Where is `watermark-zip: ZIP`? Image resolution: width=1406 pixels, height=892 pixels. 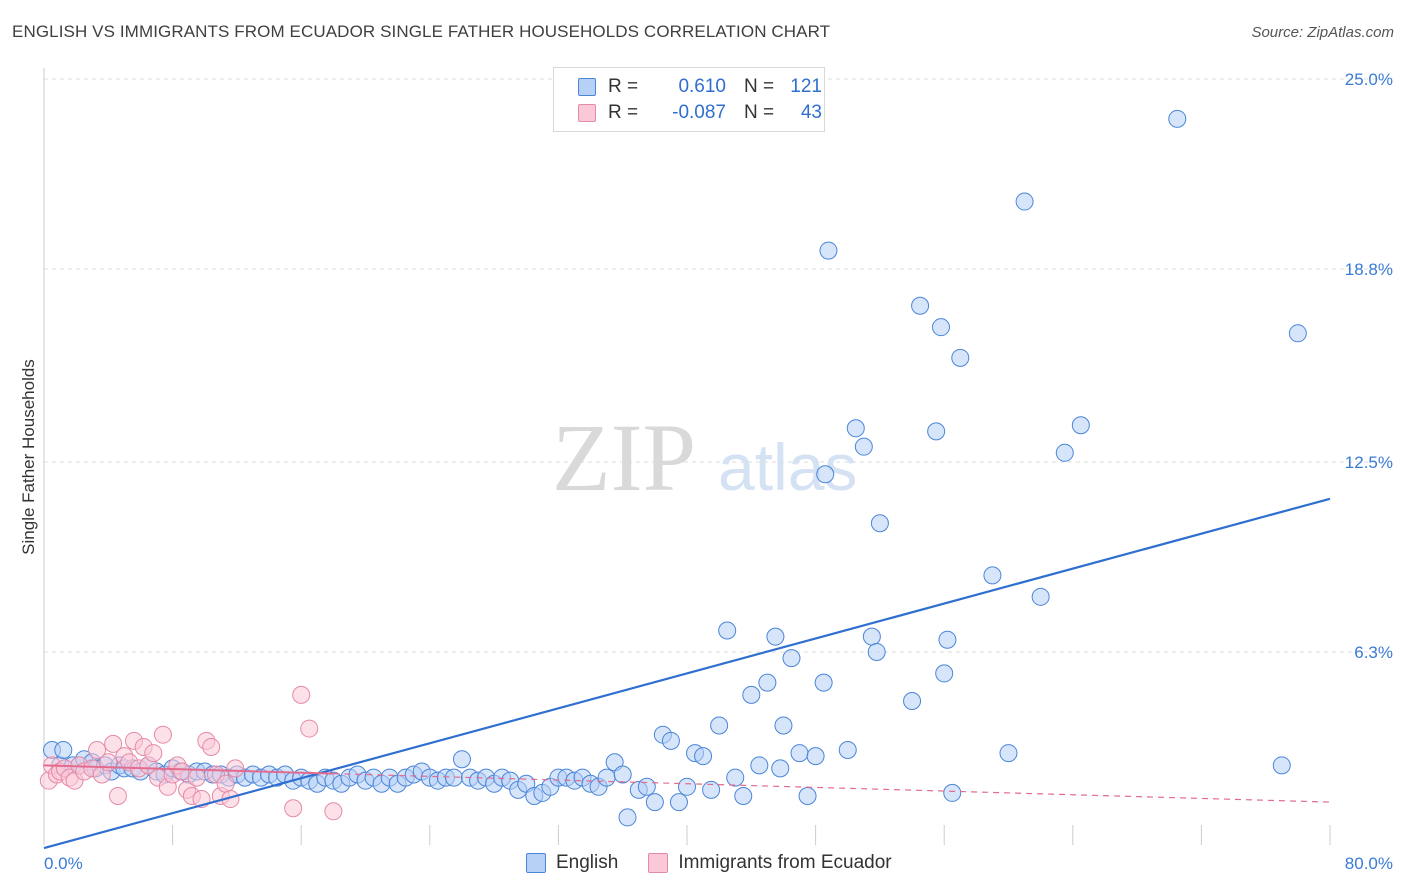
watermark-zip: ZIP is located at coordinates (624, 457).